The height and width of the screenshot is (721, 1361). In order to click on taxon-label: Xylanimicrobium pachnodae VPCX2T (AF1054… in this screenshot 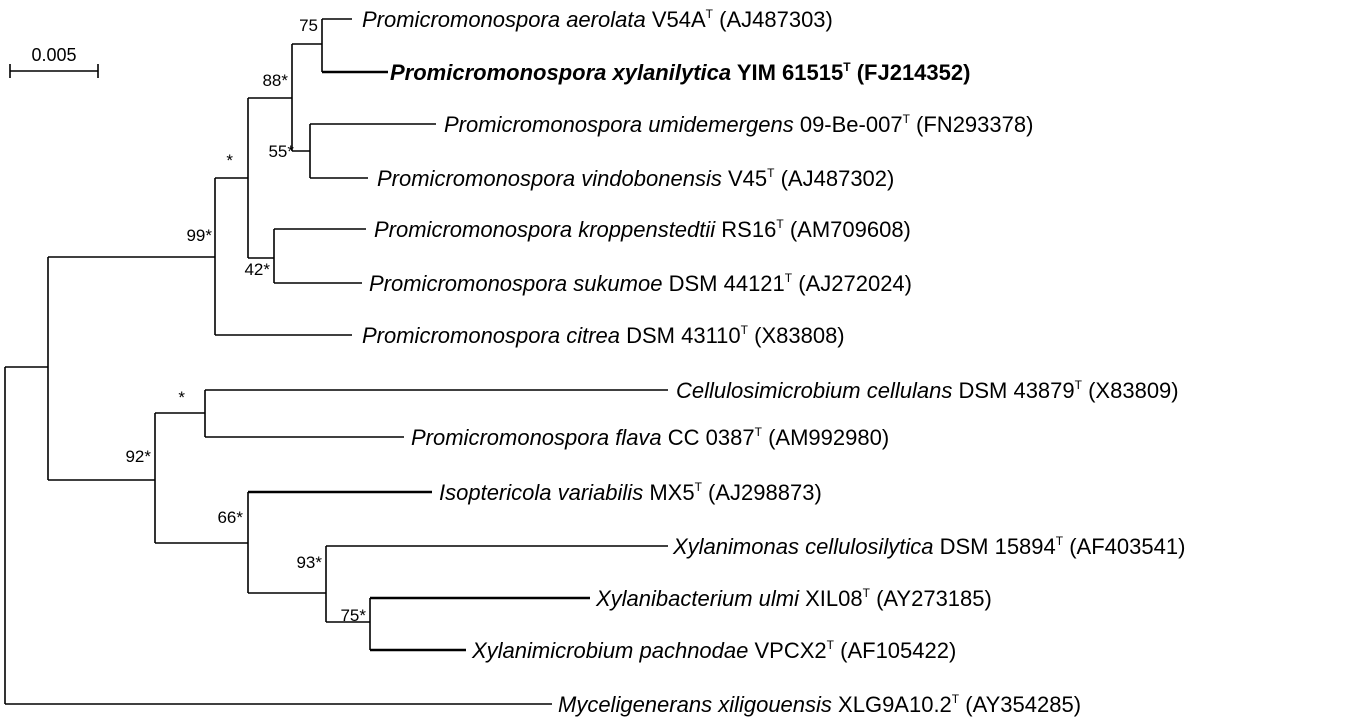, I will do `click(713, 650)`.